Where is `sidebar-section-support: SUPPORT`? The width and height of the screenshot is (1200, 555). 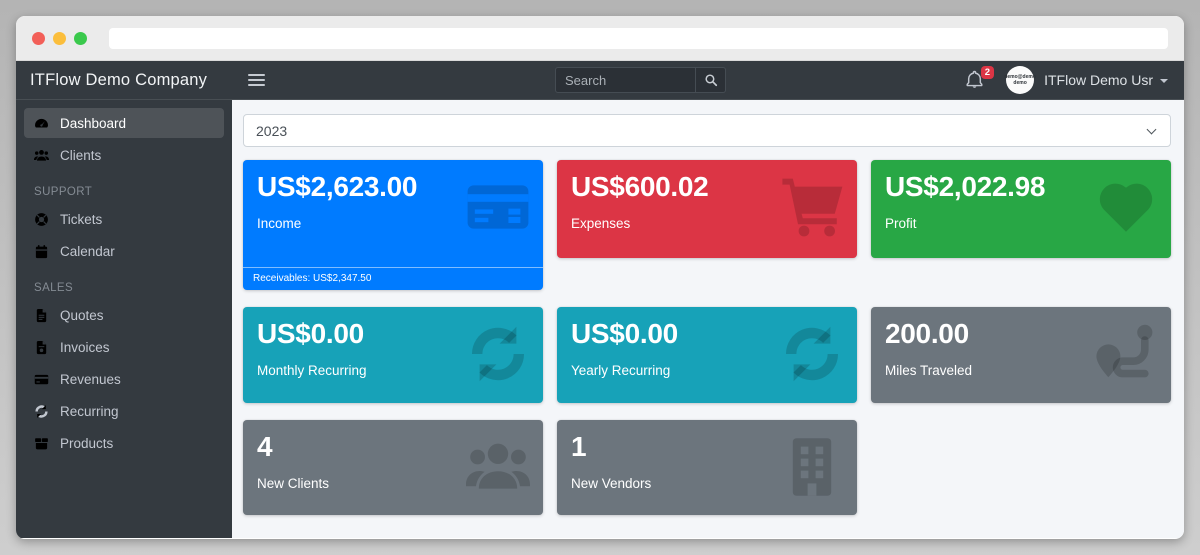 sidebar-section-support: SUPPORT is located at coordinates (63, 192).